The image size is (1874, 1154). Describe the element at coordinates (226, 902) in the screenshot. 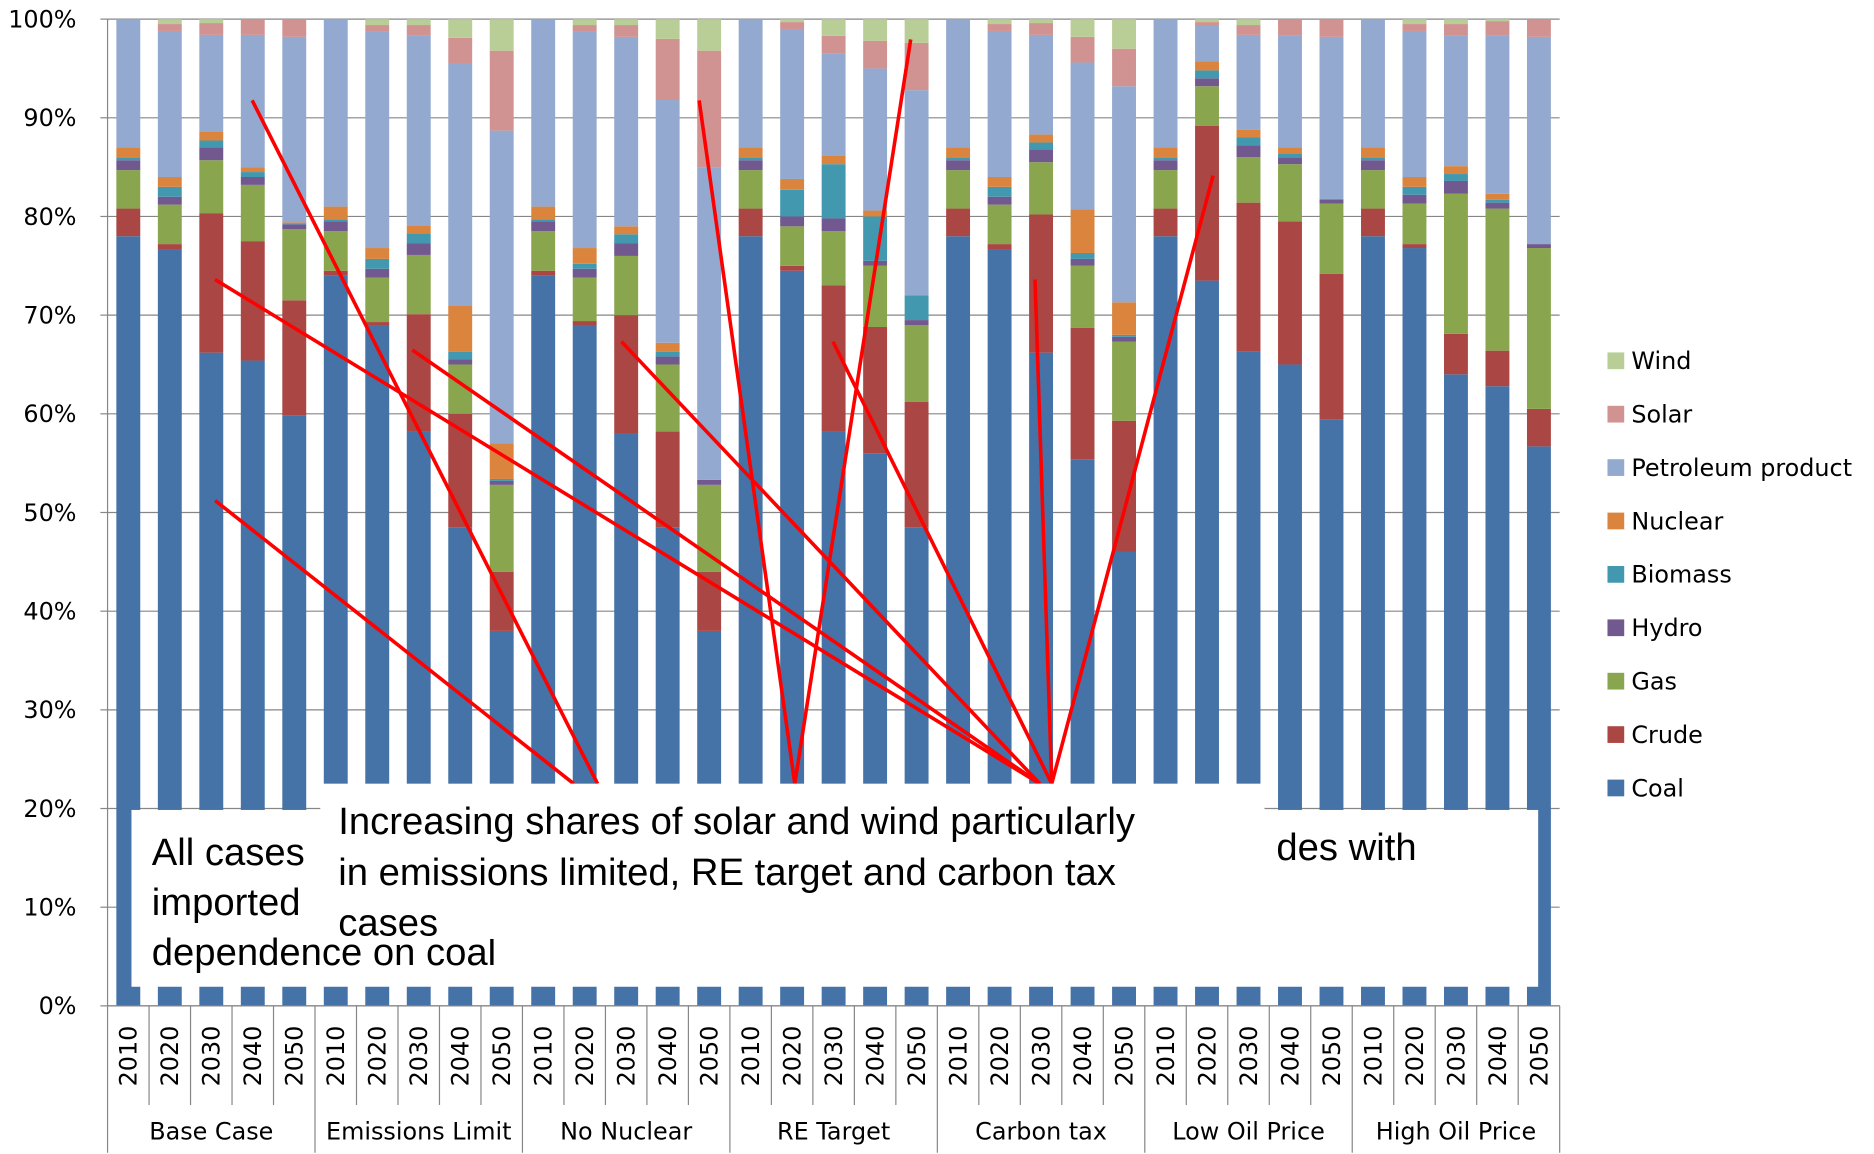

I see `annotation-line: imported` at that location.